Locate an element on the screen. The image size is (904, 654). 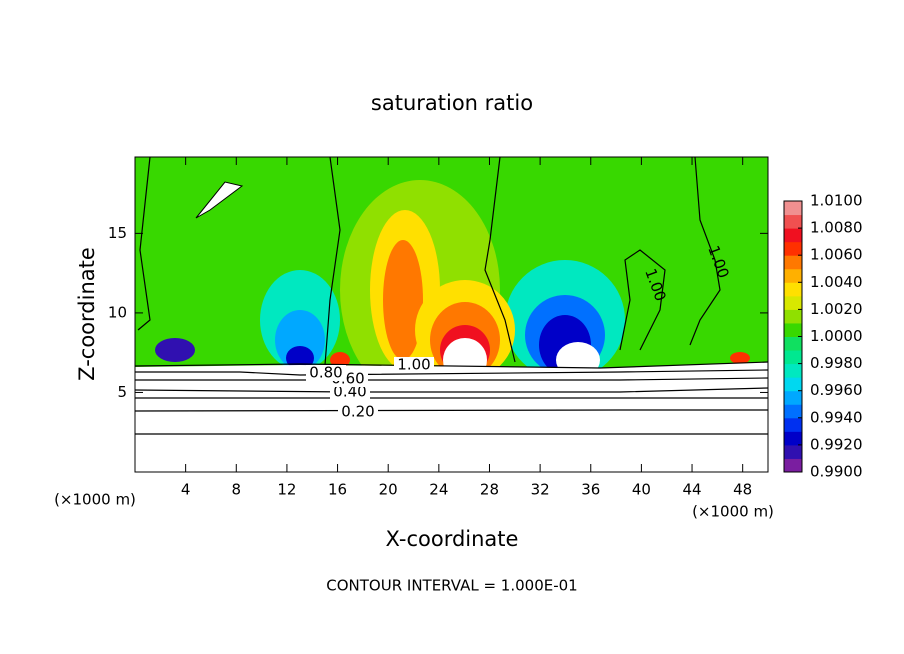
colorbar-tick-label: 1.0040 is located at coordinates (836, 282).